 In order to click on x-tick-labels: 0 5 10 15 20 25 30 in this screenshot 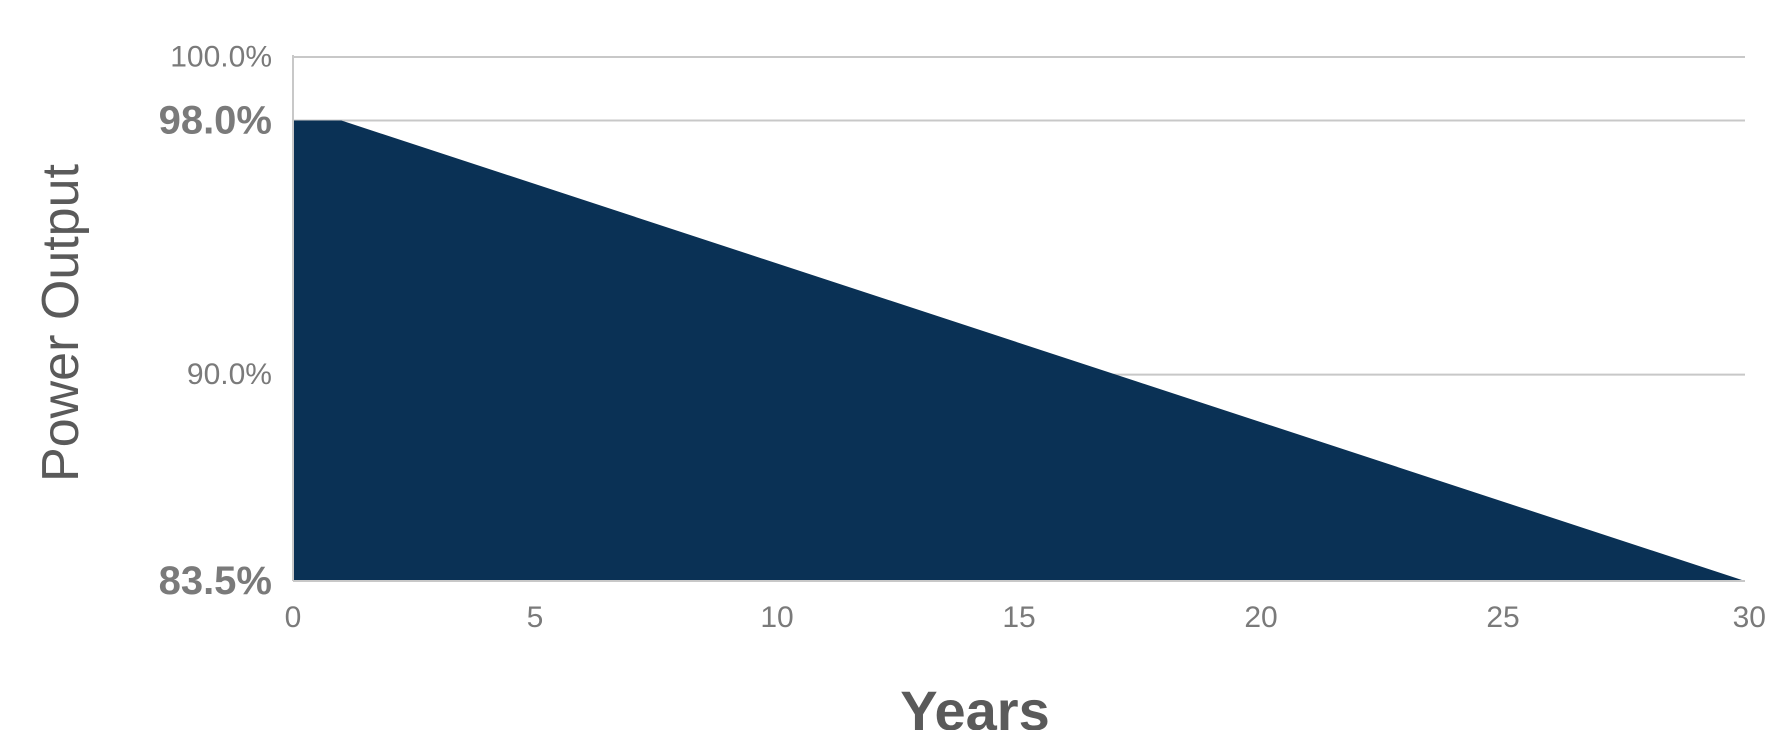, I will do `click(1025, 617)`.